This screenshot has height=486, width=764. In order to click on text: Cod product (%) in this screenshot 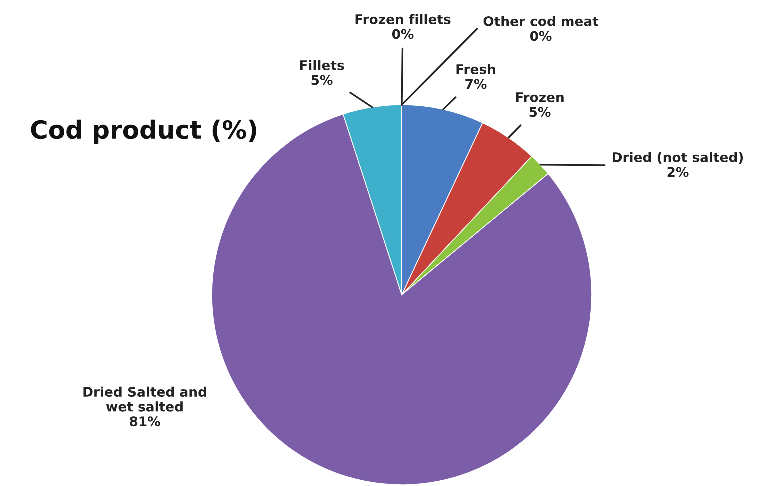, I will do `click(143, 132)`.